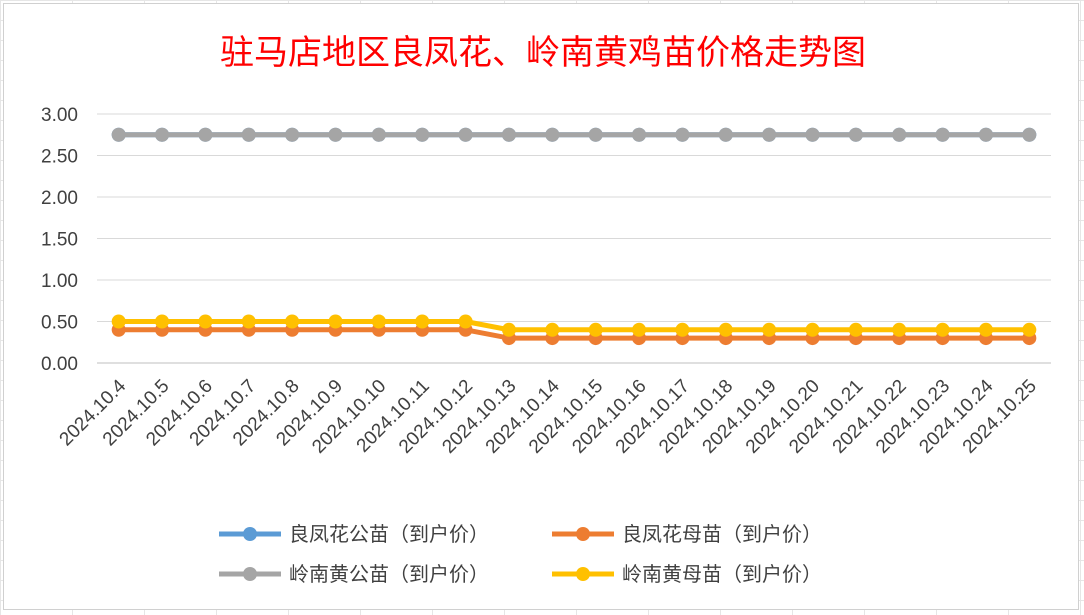 This screenshot has width=1084, height=615. I want to click on y-tick-label: 1.00, so click(59, 281).